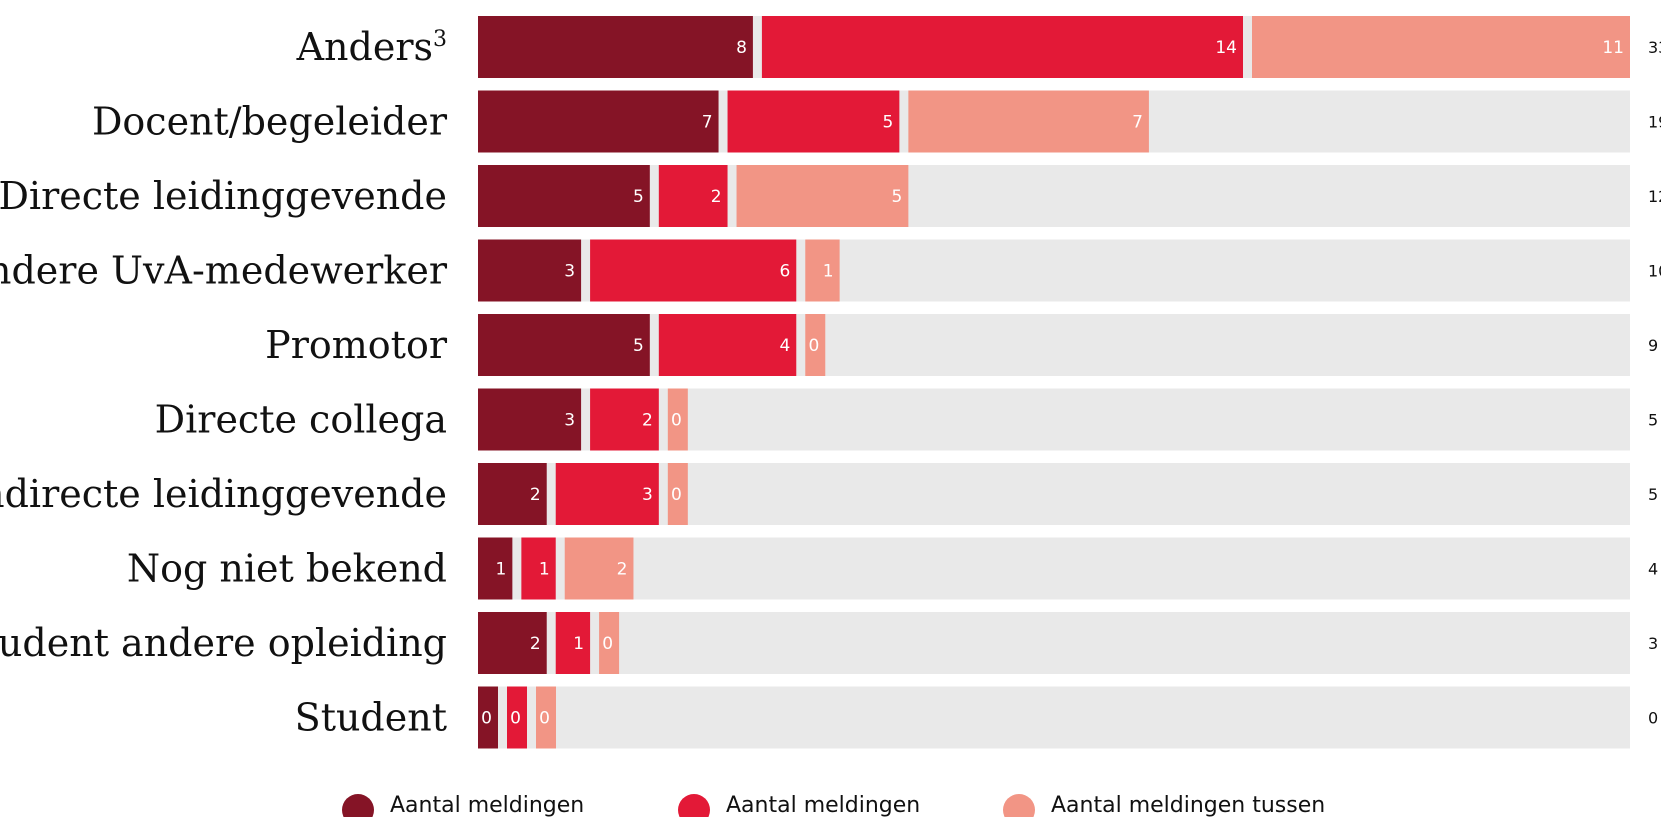 The height and width of the screenshot is (817, 1661). Describe the element at coordinates (371, 718) in the screenshot. I see `category-label: Student` at that location.